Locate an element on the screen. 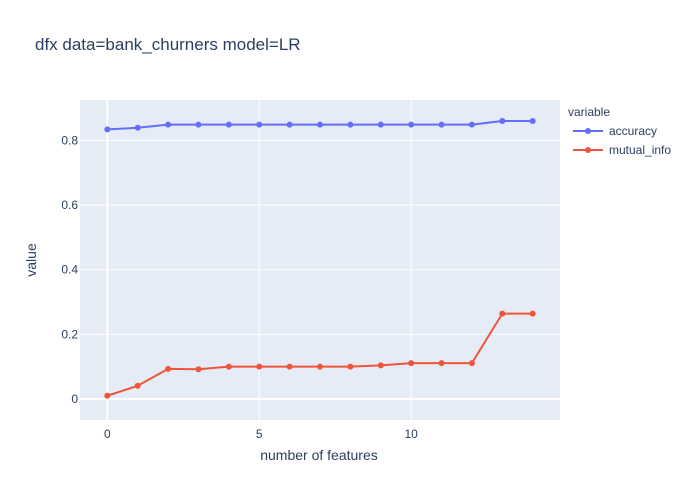 The width and height of the screenshot is (700, 500). legend-item-accuracy: accuracy is located at coordinates (615, 131).